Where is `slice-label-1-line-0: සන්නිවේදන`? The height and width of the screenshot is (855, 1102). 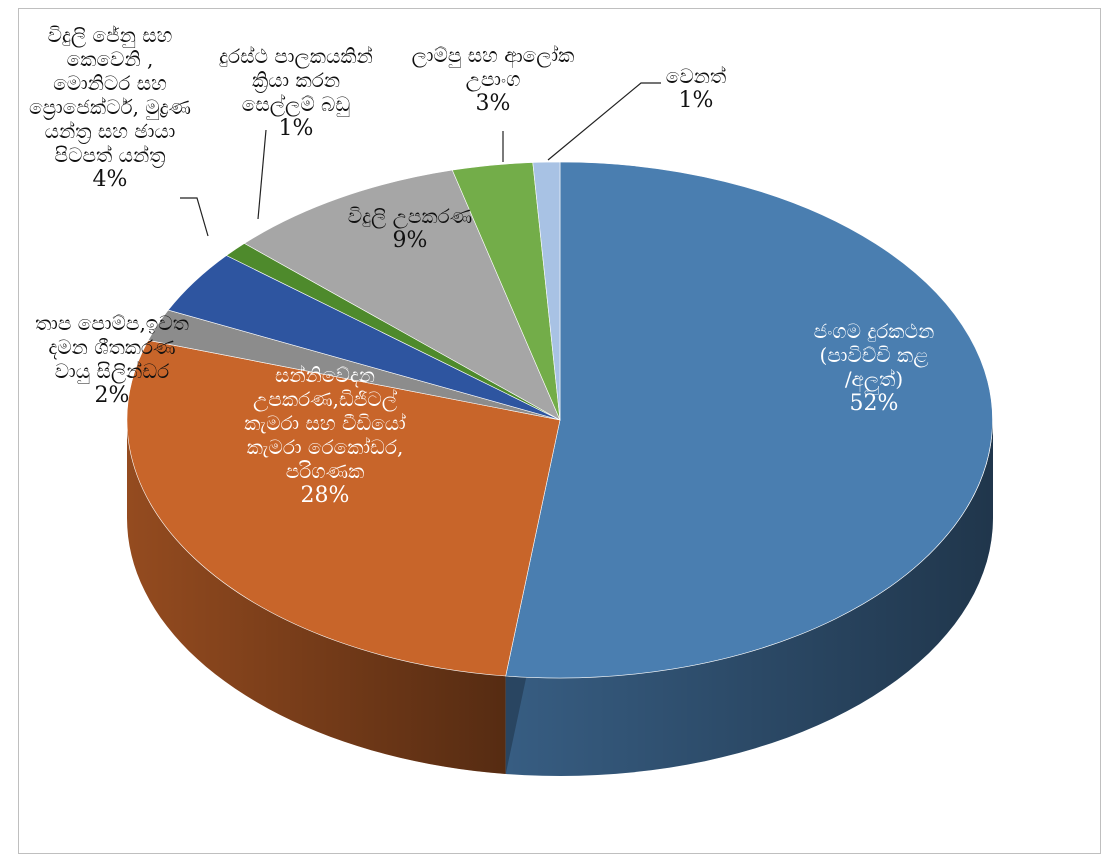 slice-label-1-line-0: සන්නිවේදන is located at coordinates (325, 375).